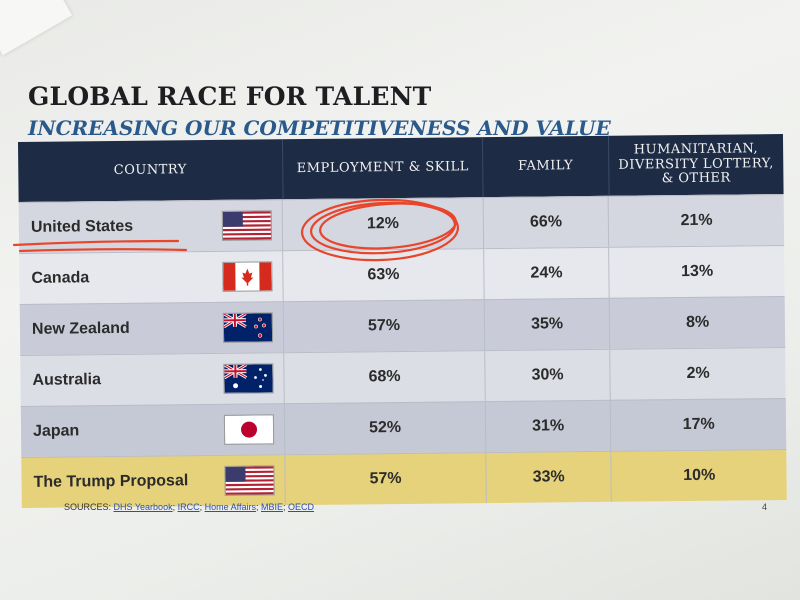 The height and width of the screenshot is (600, 800). What do you see at coordinates (383, 168) in the screenshot?
I see `header-employment: EMPLOYMENT & SKILL` at bounding box center [383, 168].